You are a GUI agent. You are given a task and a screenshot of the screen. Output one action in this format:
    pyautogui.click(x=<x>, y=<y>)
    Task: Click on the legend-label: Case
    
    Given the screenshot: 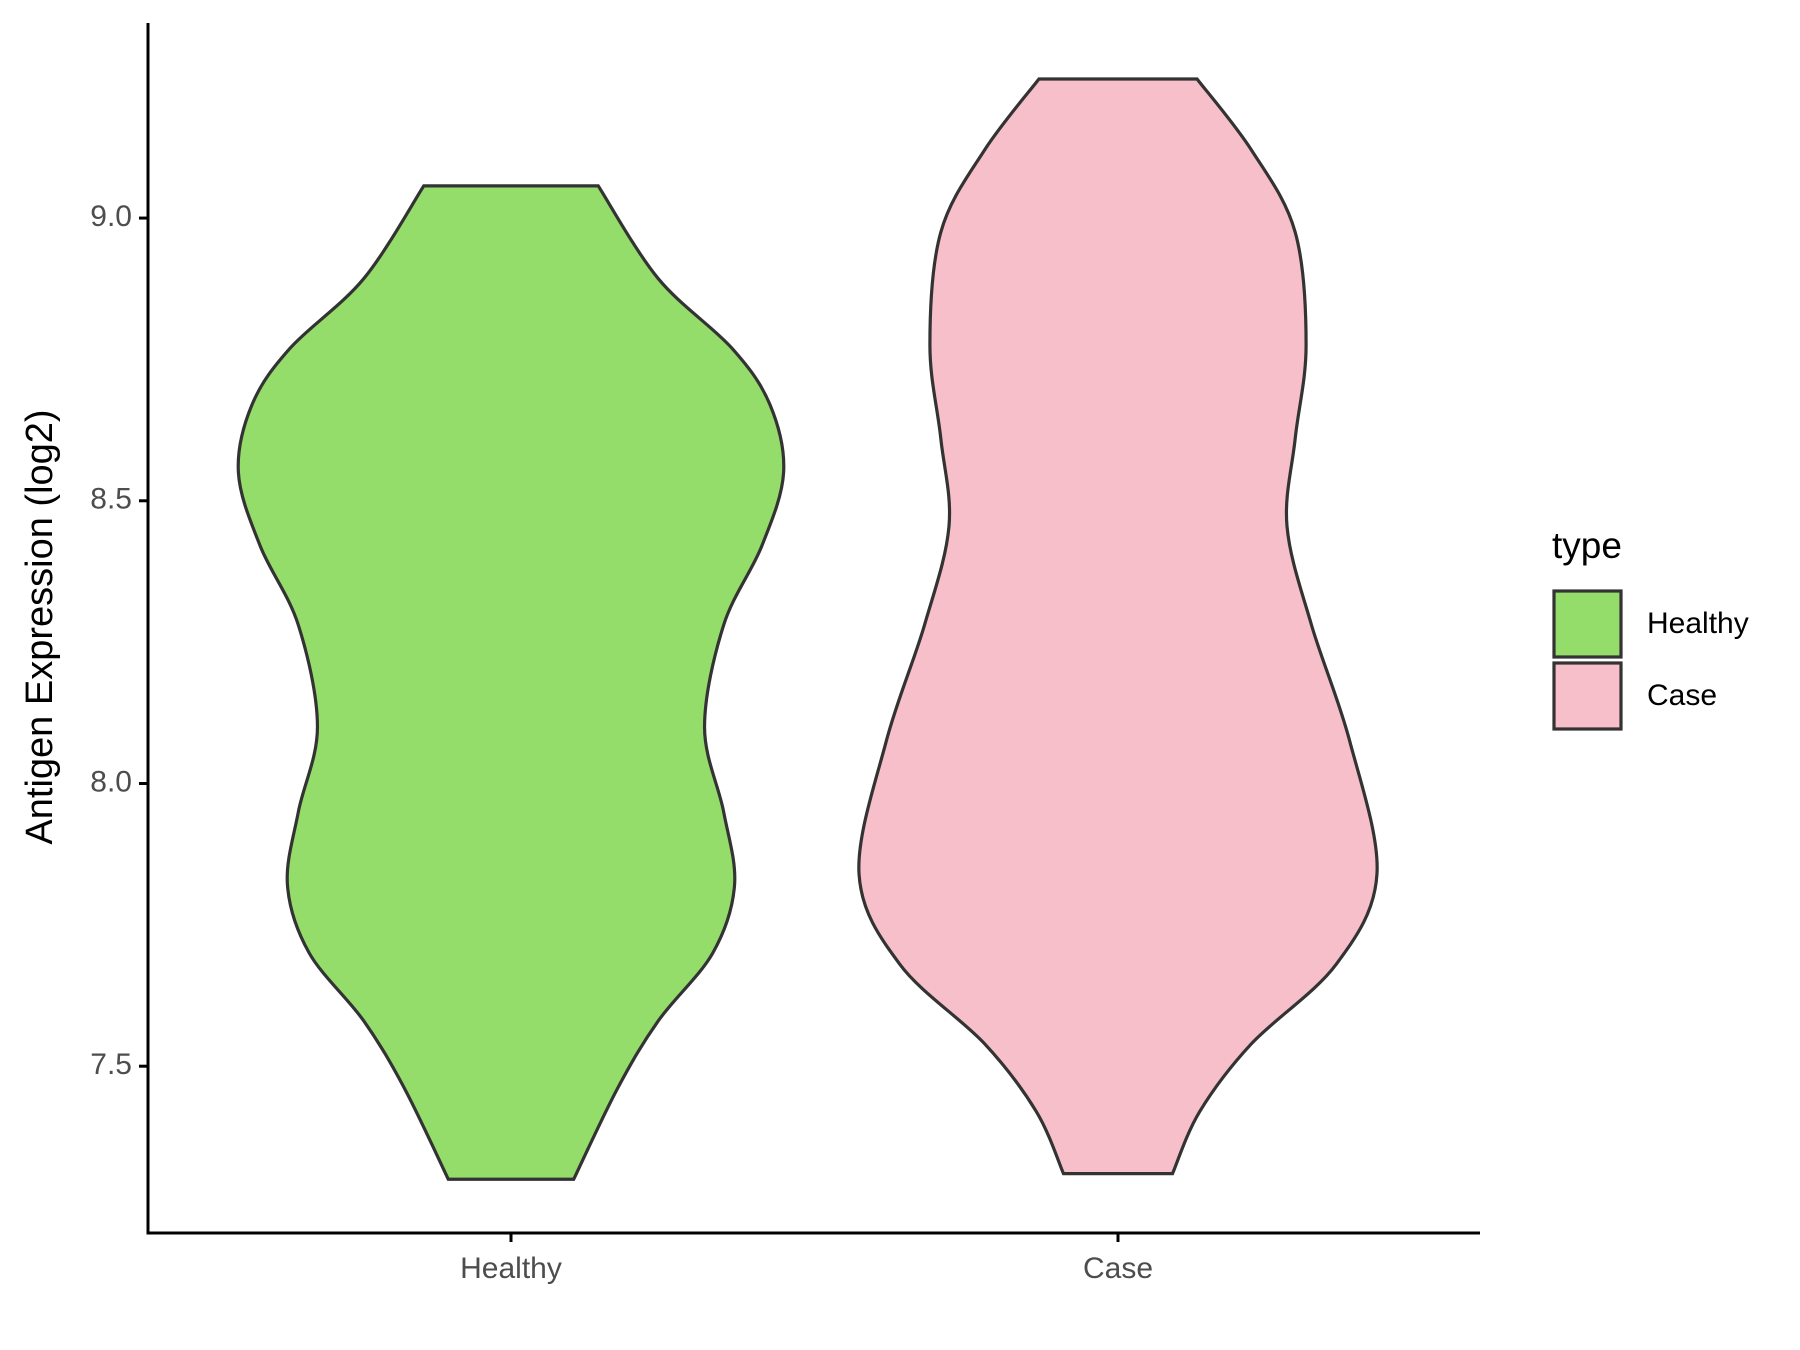 What is the action you would take?
    pyautogui.click(x=1682, y=695)
    